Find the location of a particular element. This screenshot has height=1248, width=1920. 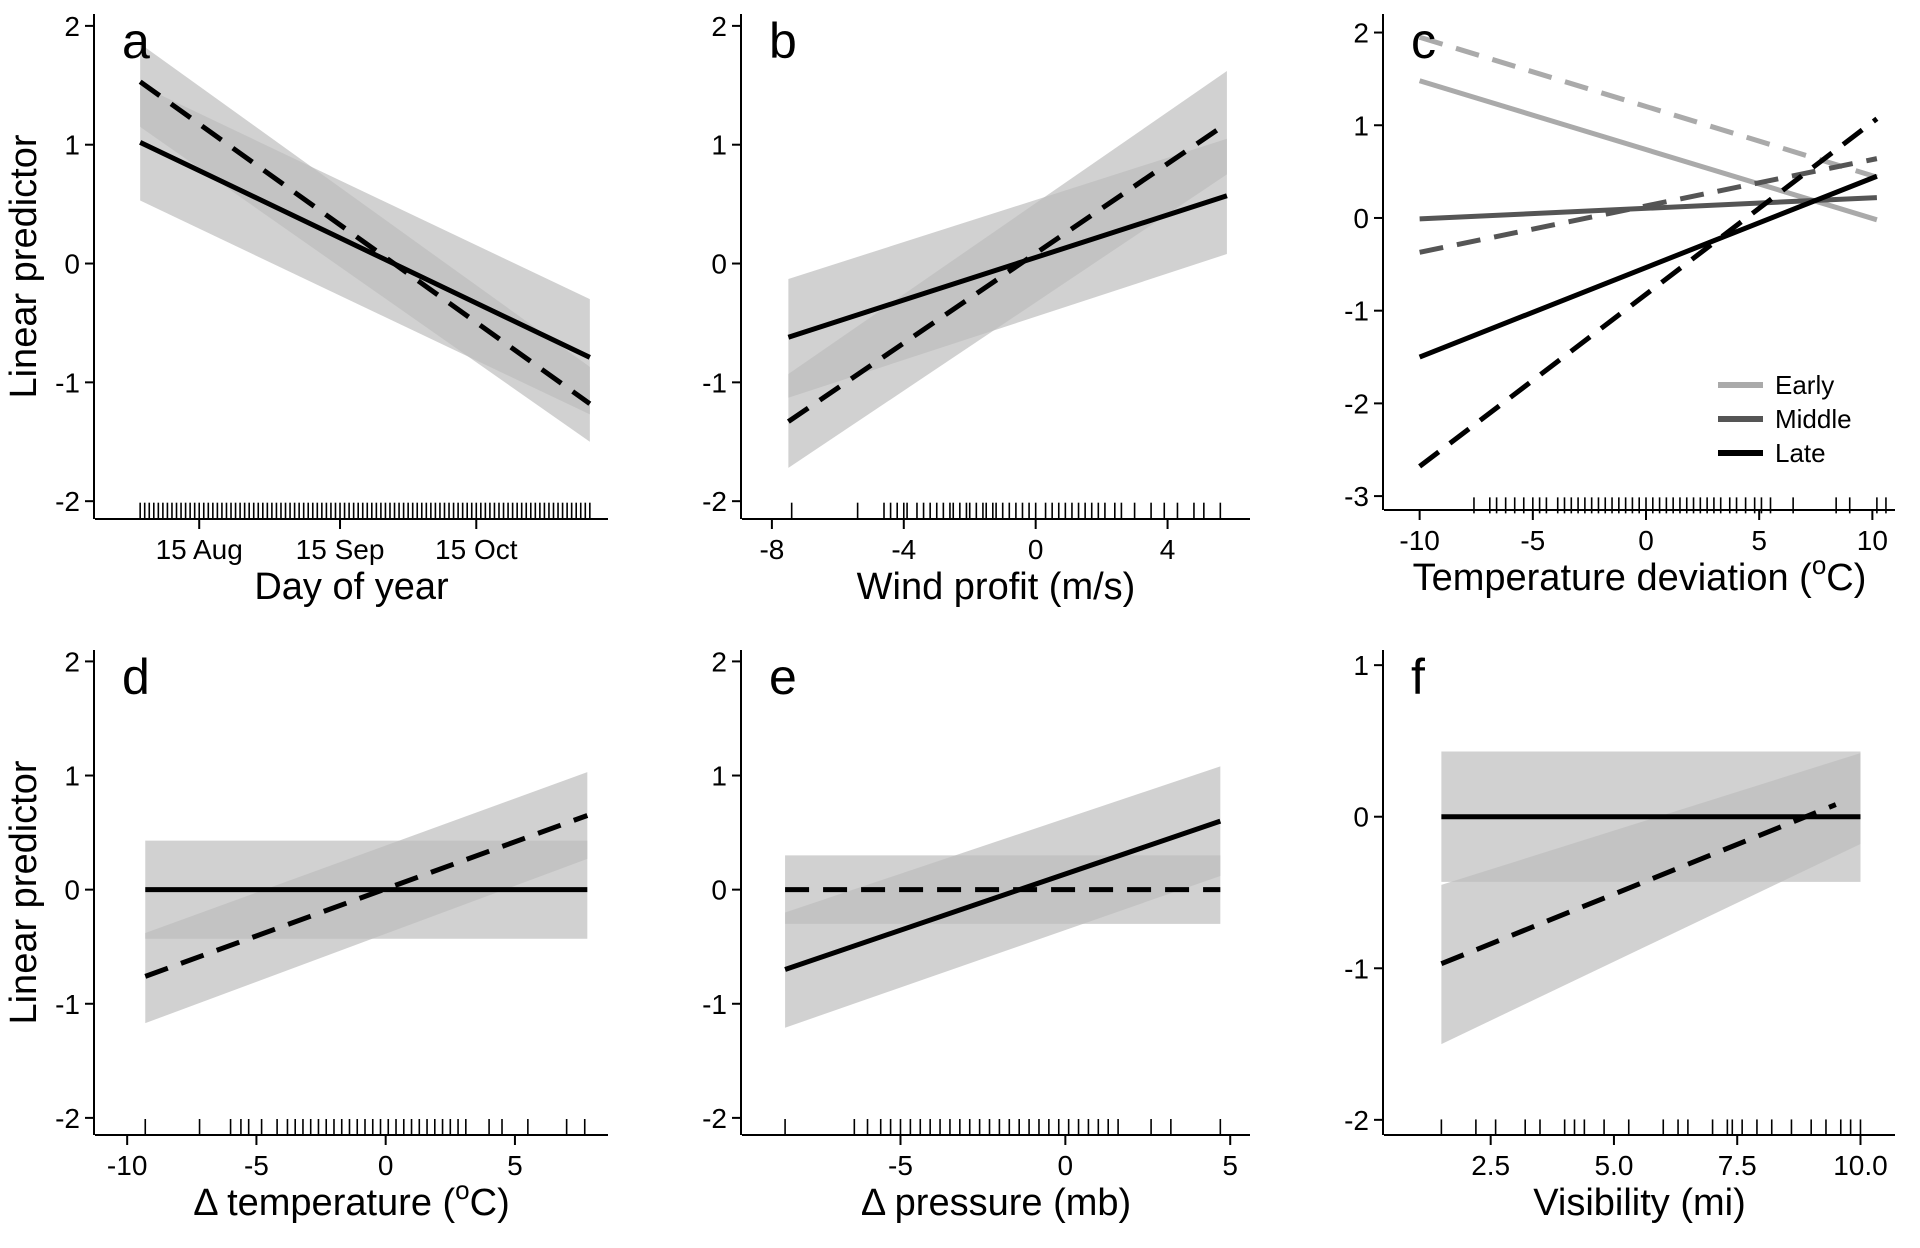

confidence-band is located at coordinates (1651, 899).